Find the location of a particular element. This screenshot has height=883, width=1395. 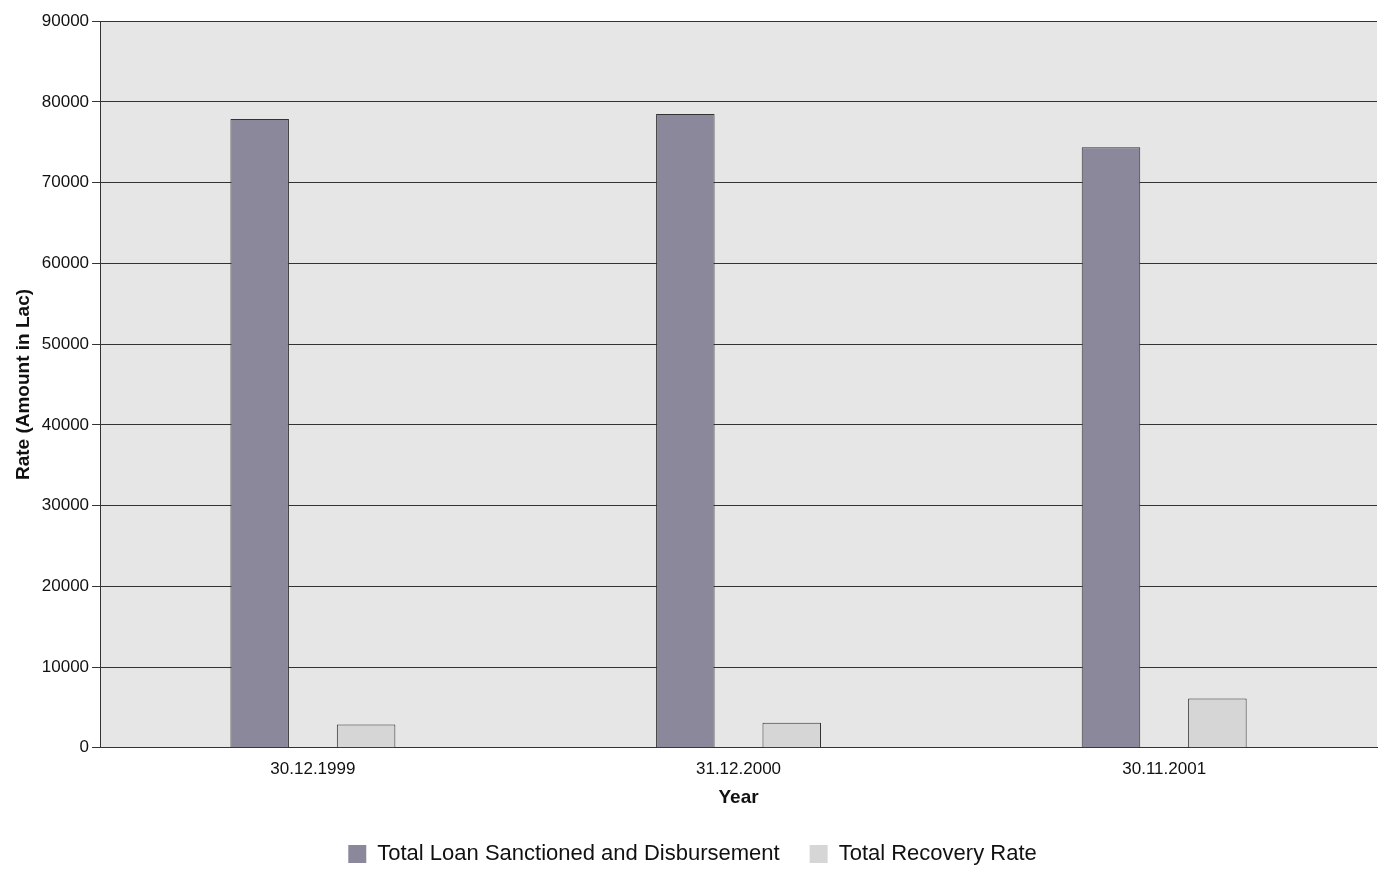

y-tick-label: 0 is located at coordinates (84, 747).